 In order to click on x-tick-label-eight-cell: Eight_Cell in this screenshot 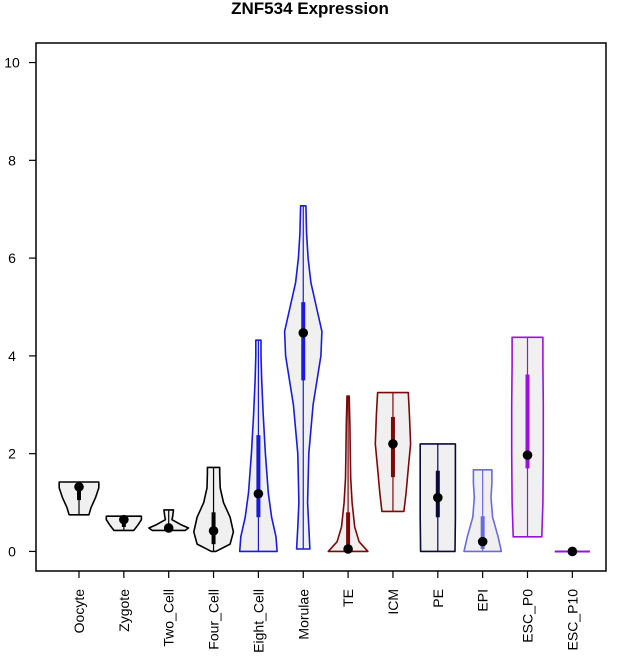, I will do `click(258, 621)`.